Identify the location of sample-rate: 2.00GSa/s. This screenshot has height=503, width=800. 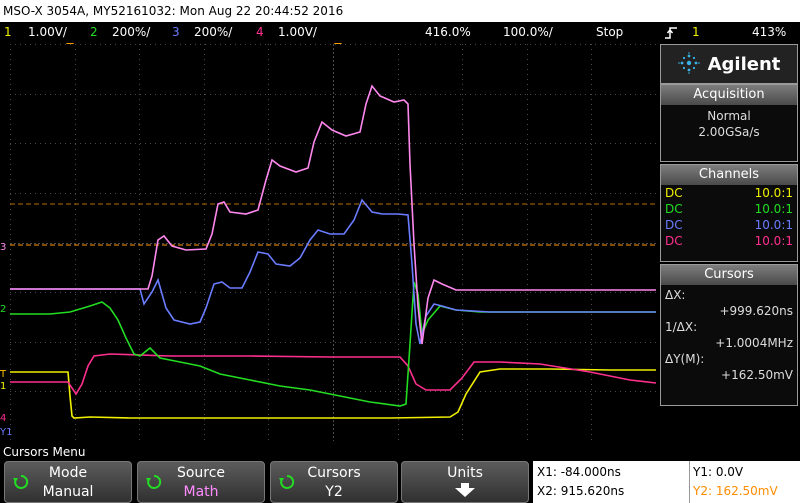
(729, 132).